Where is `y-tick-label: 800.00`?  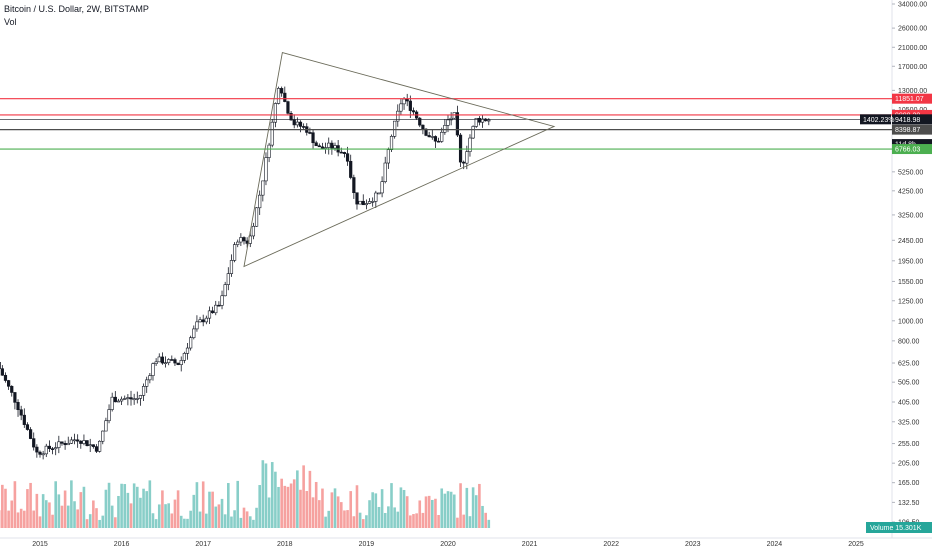 y-tick-label: 800.00 is located at coordinates (909, 341).